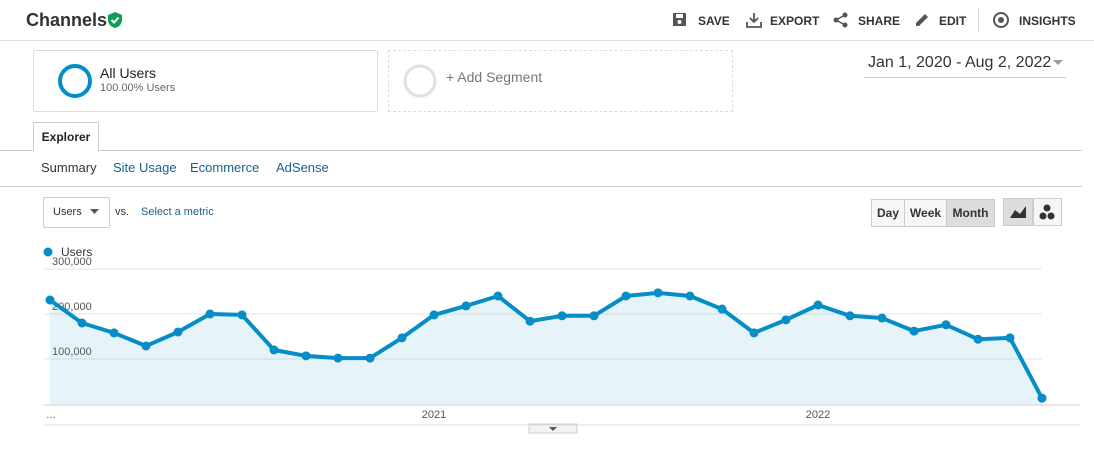 This screenshot has width=1094, height=450. What do you see at coordinates (925, 213) in the screenshot?
I see `period-button: Week` at bounding box center [925, 213].